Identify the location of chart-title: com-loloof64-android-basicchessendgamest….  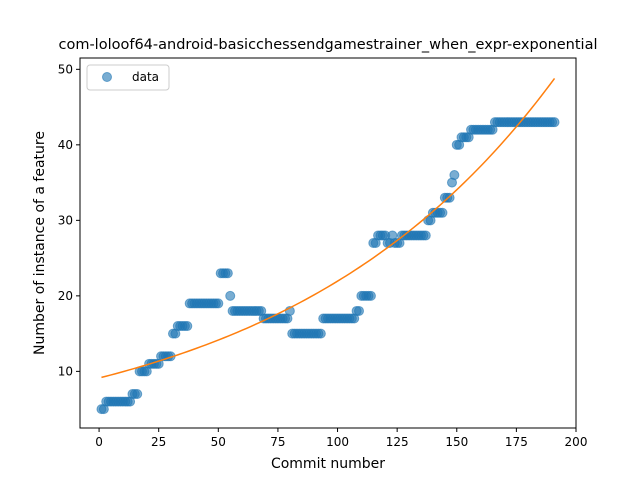
(327, 45).